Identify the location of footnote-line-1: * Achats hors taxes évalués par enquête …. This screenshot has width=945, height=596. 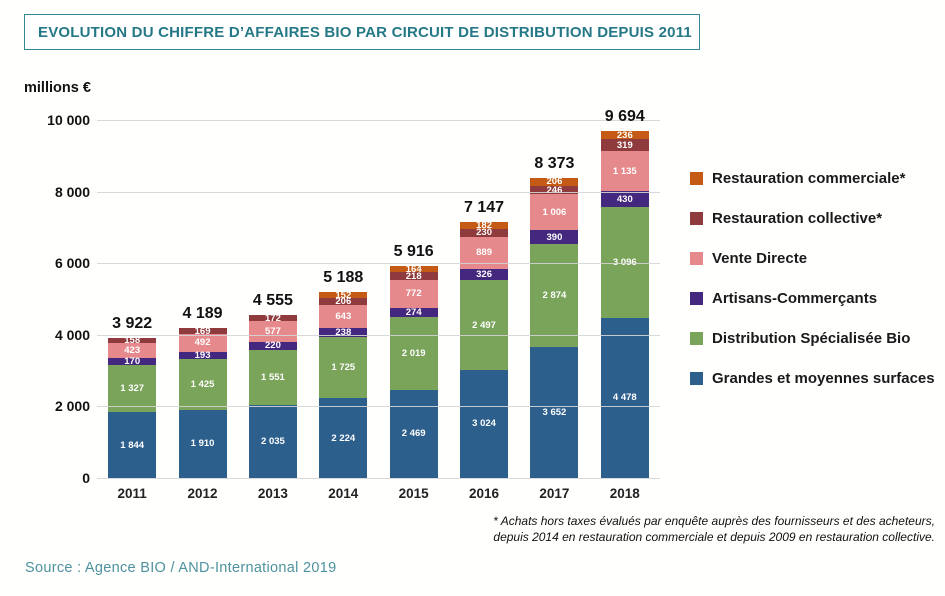
(714, 521).